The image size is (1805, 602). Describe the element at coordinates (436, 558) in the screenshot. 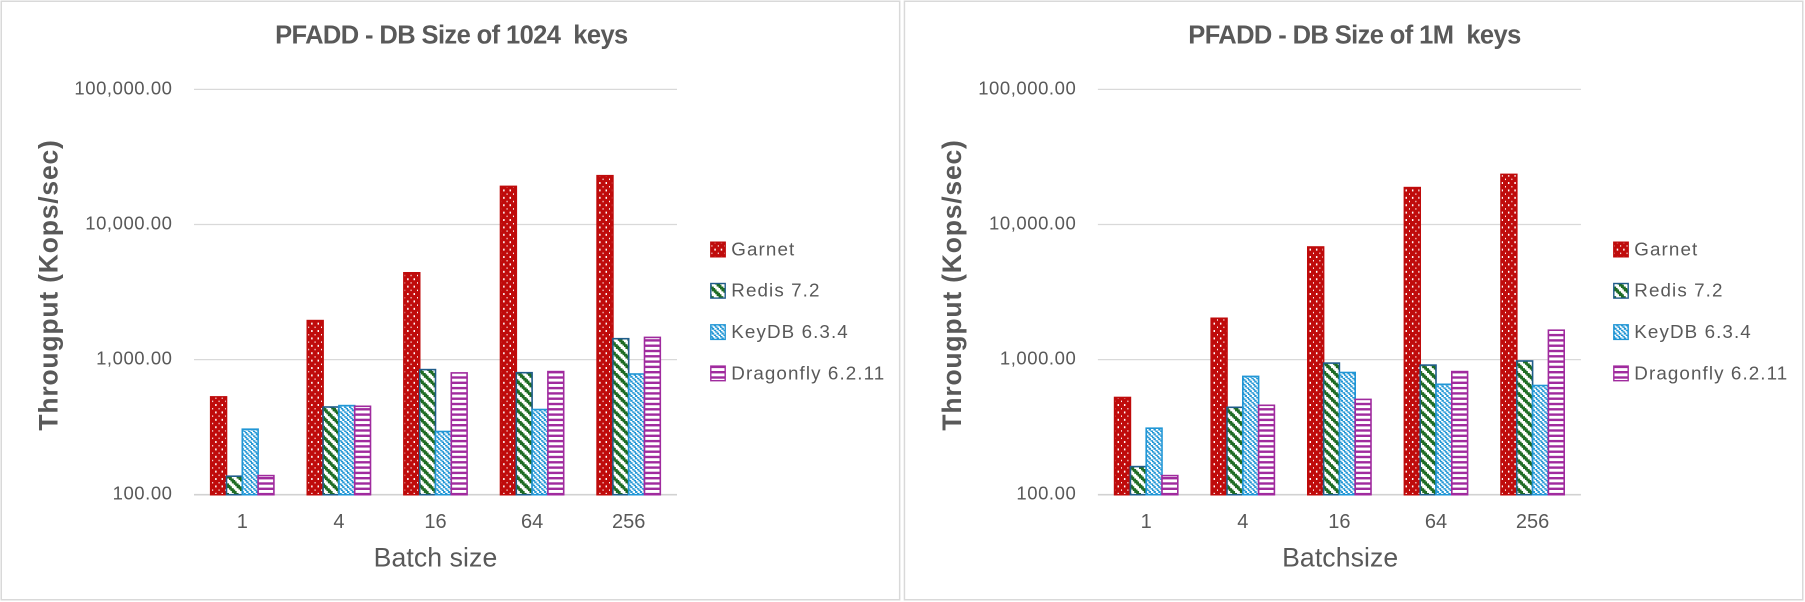

I see `svg-text: Batch size` at that location.